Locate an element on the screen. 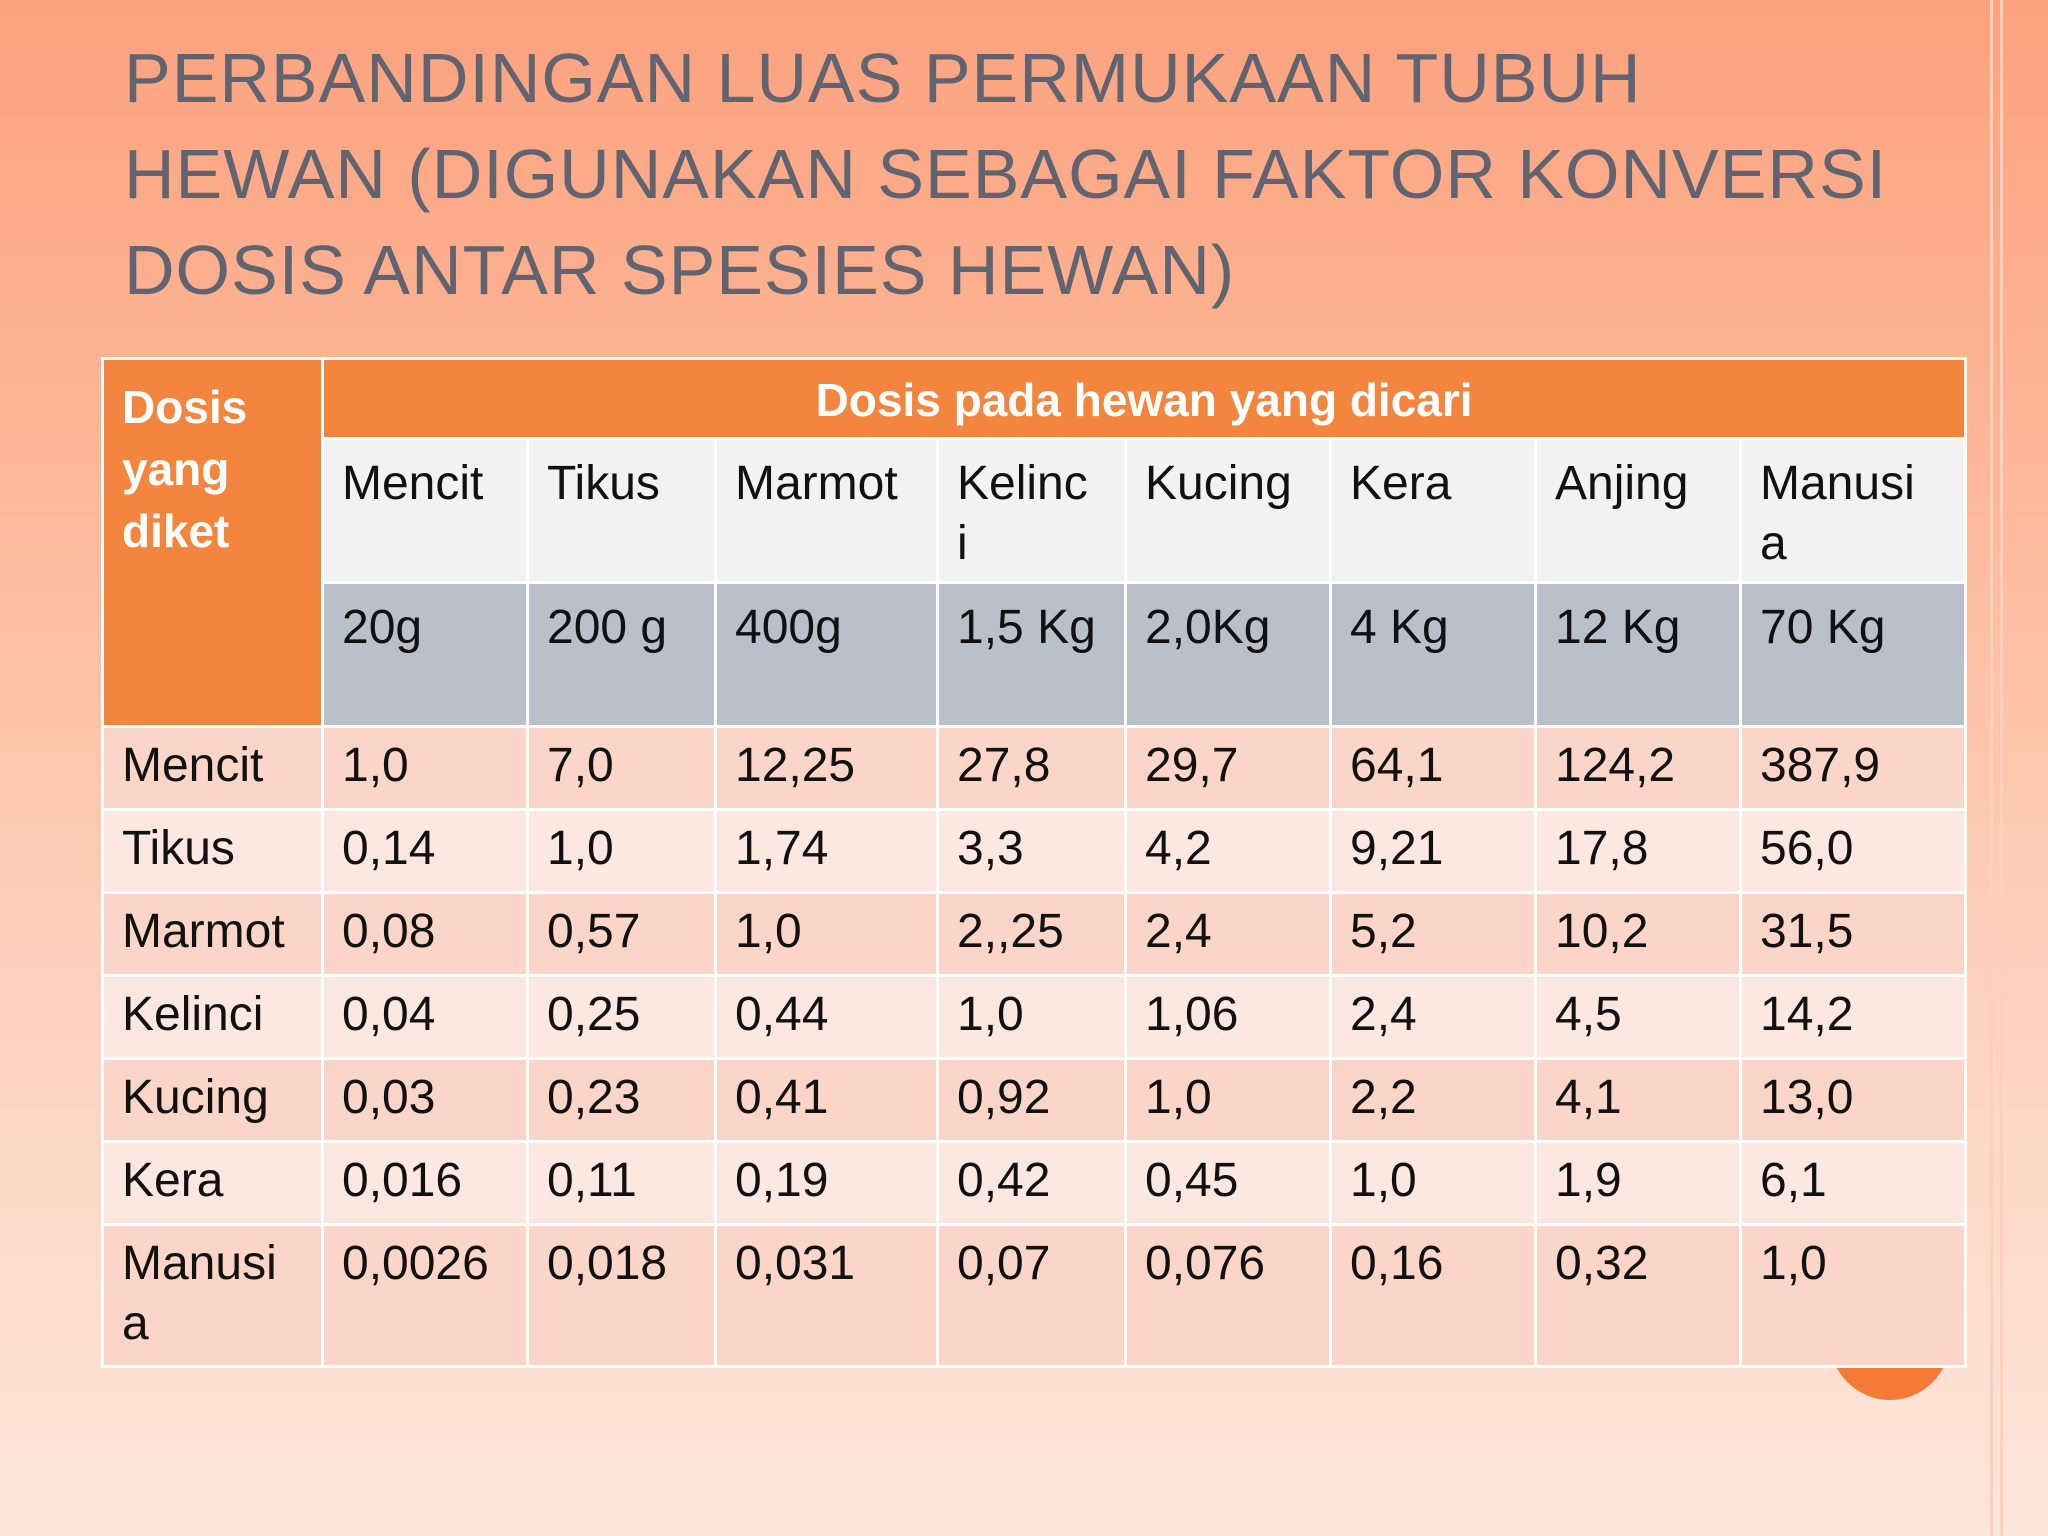 This screenshot has width=2048, height=1536. table-cell: 14,2 is located at coordinates (1853, 1017).